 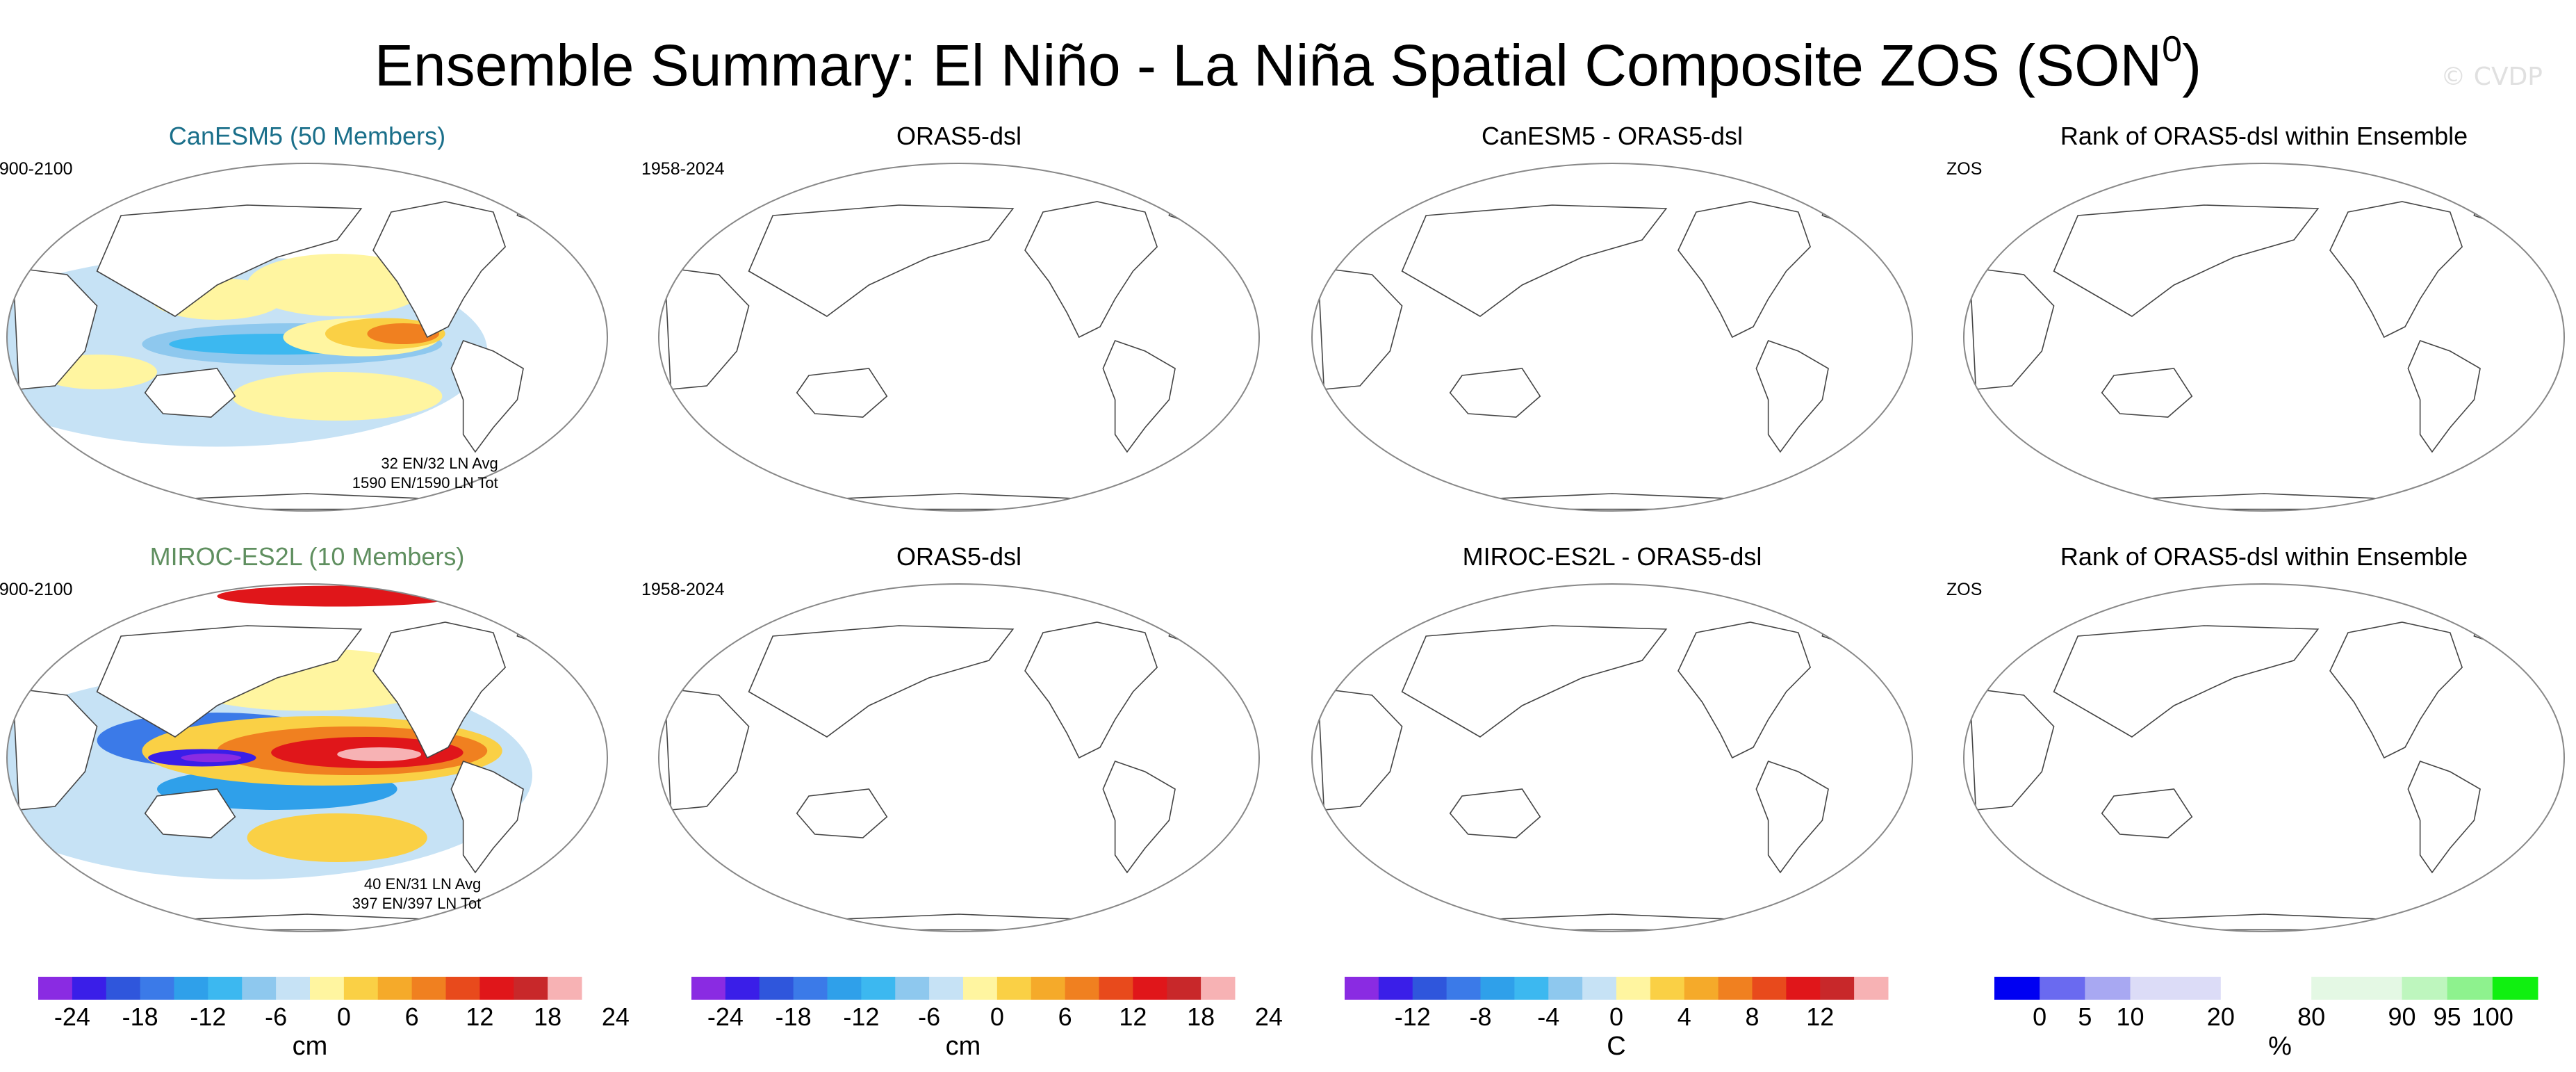 I want to click on panel-title-4: Rank of ORAS5-dsl within Ensemble, so click(x=2264, y=136).